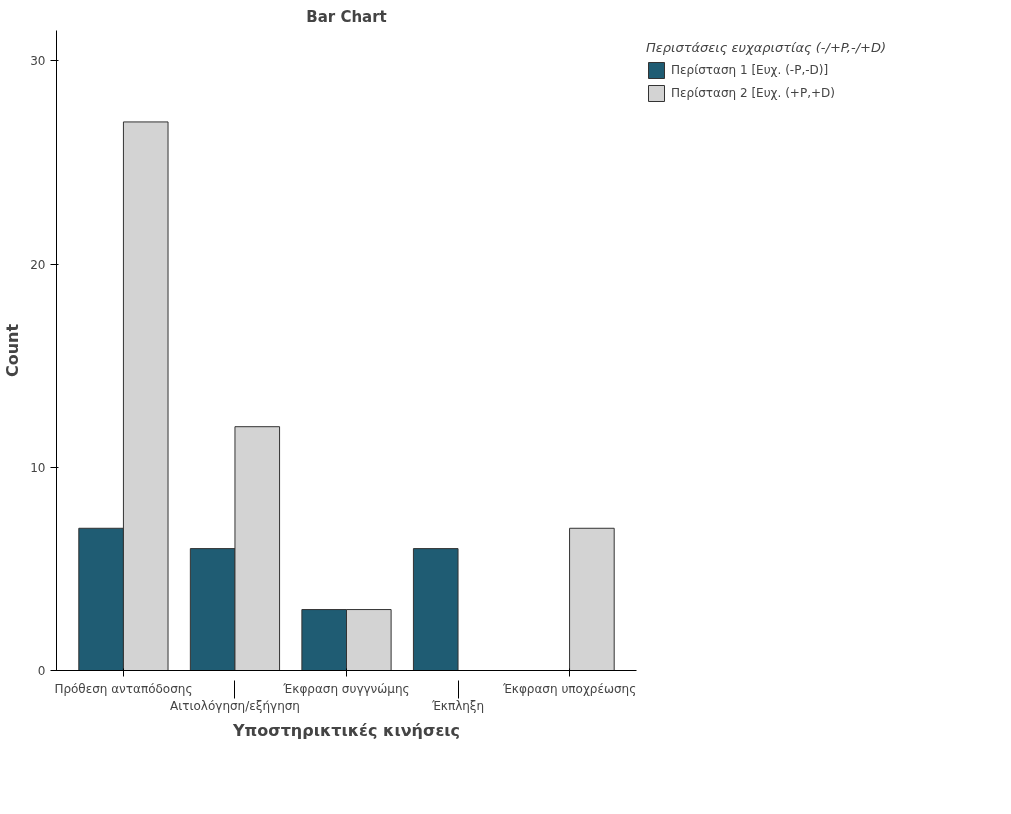 This screenshot has width=1011, height=814. What do you see at coordinates (753, 93) in the screenshot?
I see `legend-label: Περίσταση 2 [Ευχ. (+P,+D)` at bounding box center [753, 93].